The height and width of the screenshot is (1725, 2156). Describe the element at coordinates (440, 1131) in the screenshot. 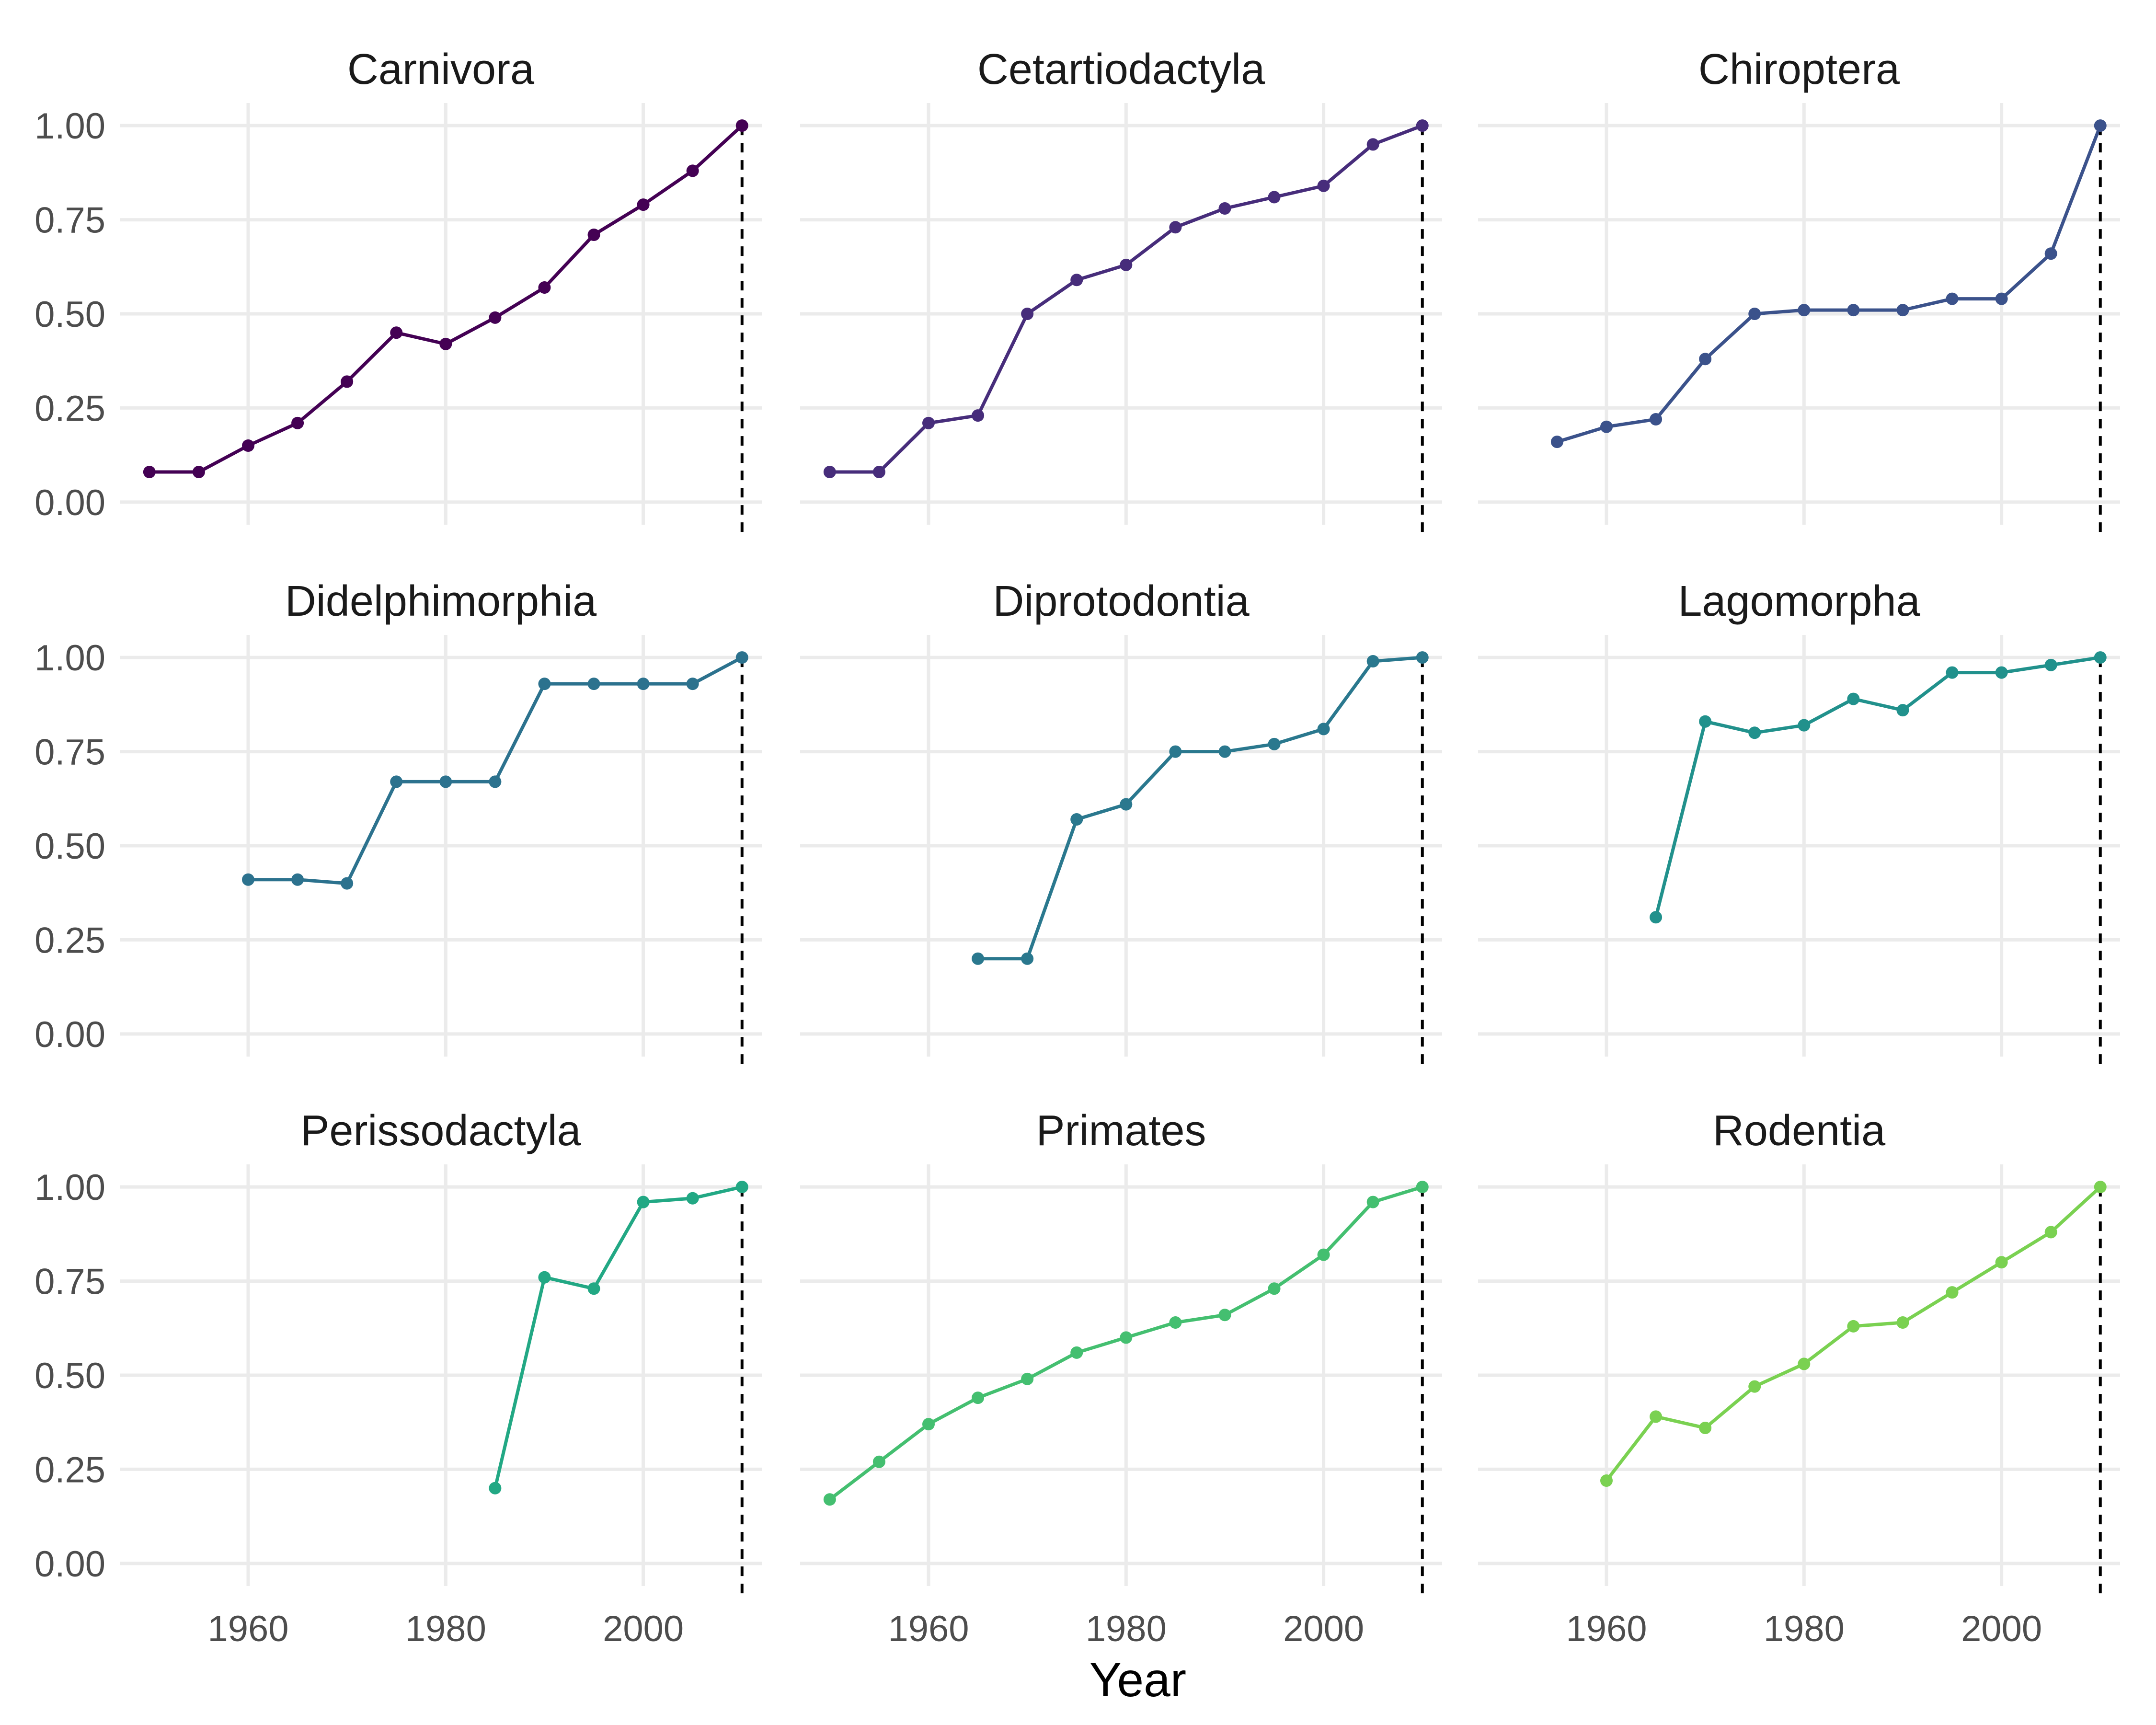

I see `facet-title: Perissodactyla` at that location.